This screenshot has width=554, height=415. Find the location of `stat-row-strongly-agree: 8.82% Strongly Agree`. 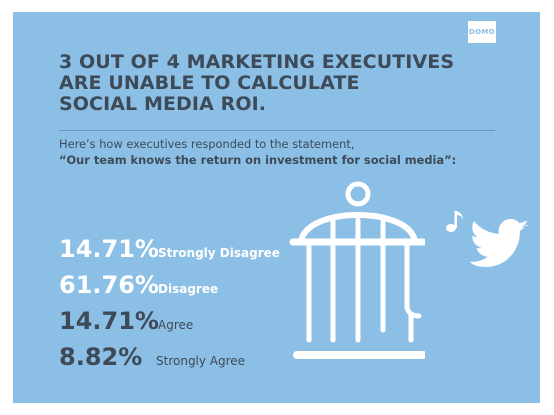

stat-row-strongly-agree: 8.82% Strongly Agree is located at coordinates (179, 358).